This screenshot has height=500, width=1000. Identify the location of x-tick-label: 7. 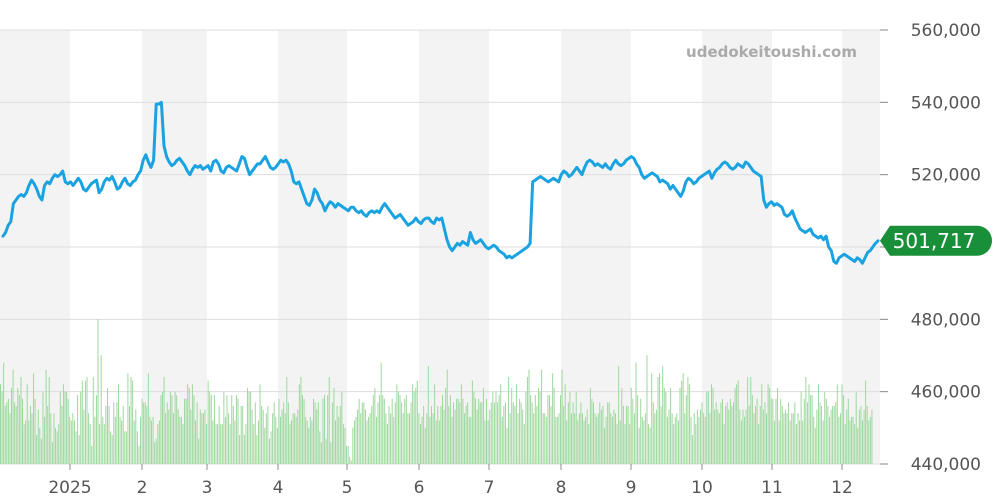
(489, 488).